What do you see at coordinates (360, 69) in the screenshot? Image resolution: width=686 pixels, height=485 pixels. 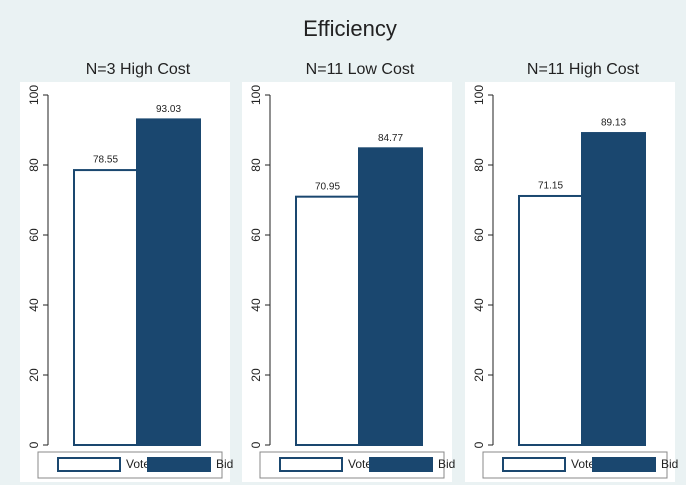 I see `panel-title: N=11 Low Cost` at bounding box center [360, 69].